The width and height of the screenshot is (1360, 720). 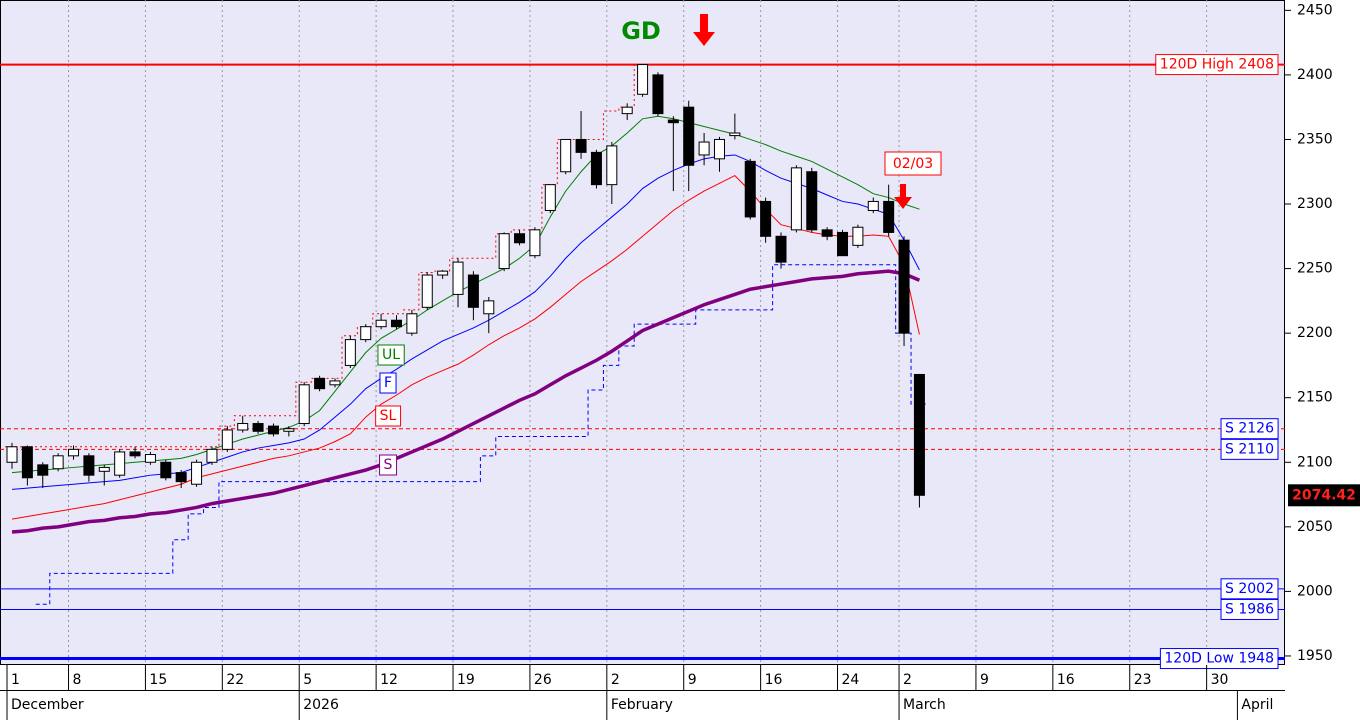 What do you see at coordinates (641, 31) in the screenshot?
I see `signal-label: GD` at bounding box center [641, 31].